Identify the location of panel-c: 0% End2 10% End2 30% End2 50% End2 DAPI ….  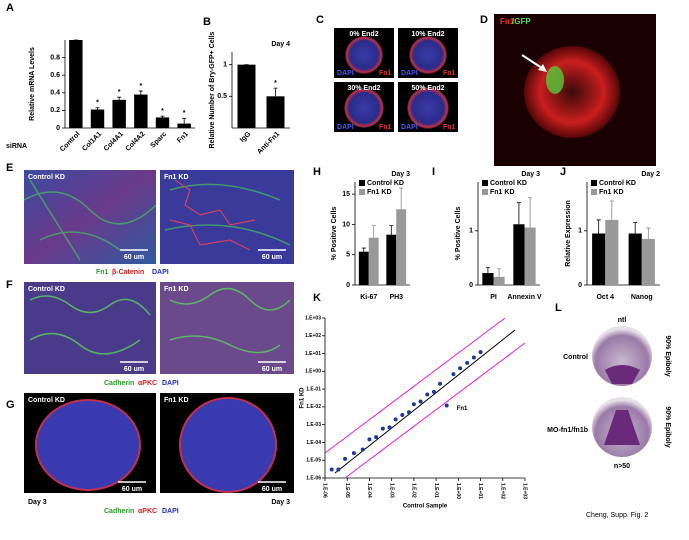
(396, 80).